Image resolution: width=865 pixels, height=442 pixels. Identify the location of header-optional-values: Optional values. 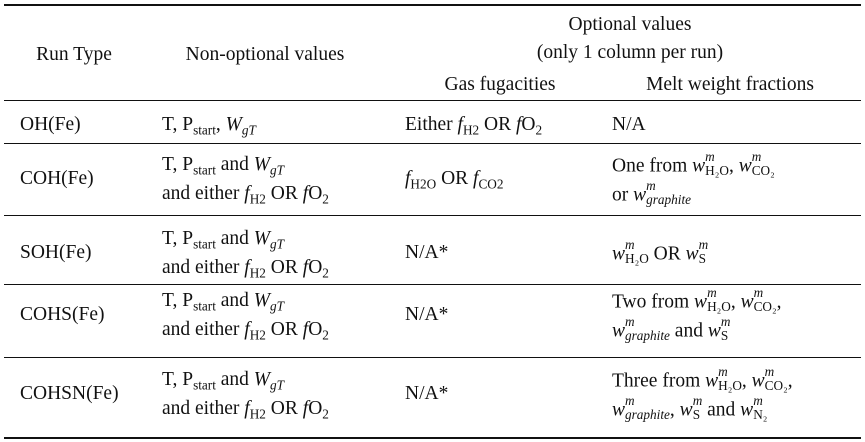
(630, 24).